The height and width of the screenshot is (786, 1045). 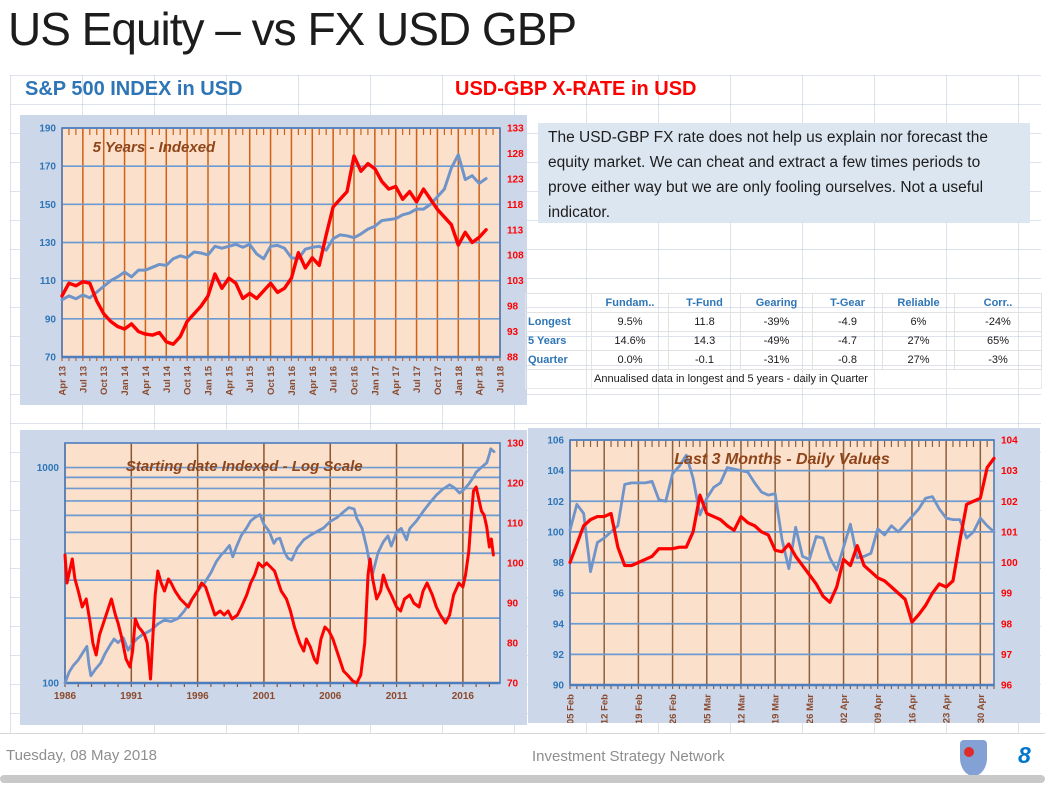 What do you see at coordinates (998, 303) in the screenshot?
I see `table-header-cell: Corr..` at bounding box center [998, 303].